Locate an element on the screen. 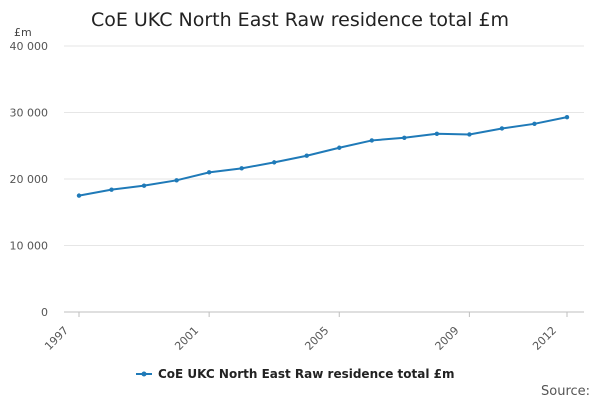  y-axis-ticks: 0 10 000 20 000 30 000 40 000 is located at coordinates (29, 179).